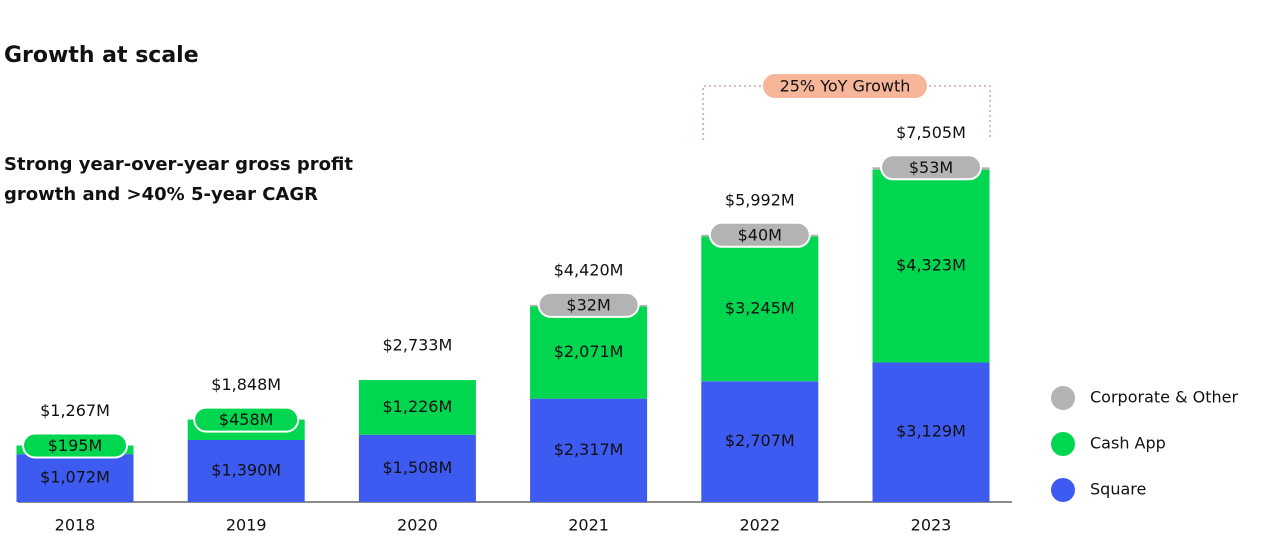 The height and width of the screenshot is (558, 1280). I want to click on x-tick-label: 2020, so click(417, 525).